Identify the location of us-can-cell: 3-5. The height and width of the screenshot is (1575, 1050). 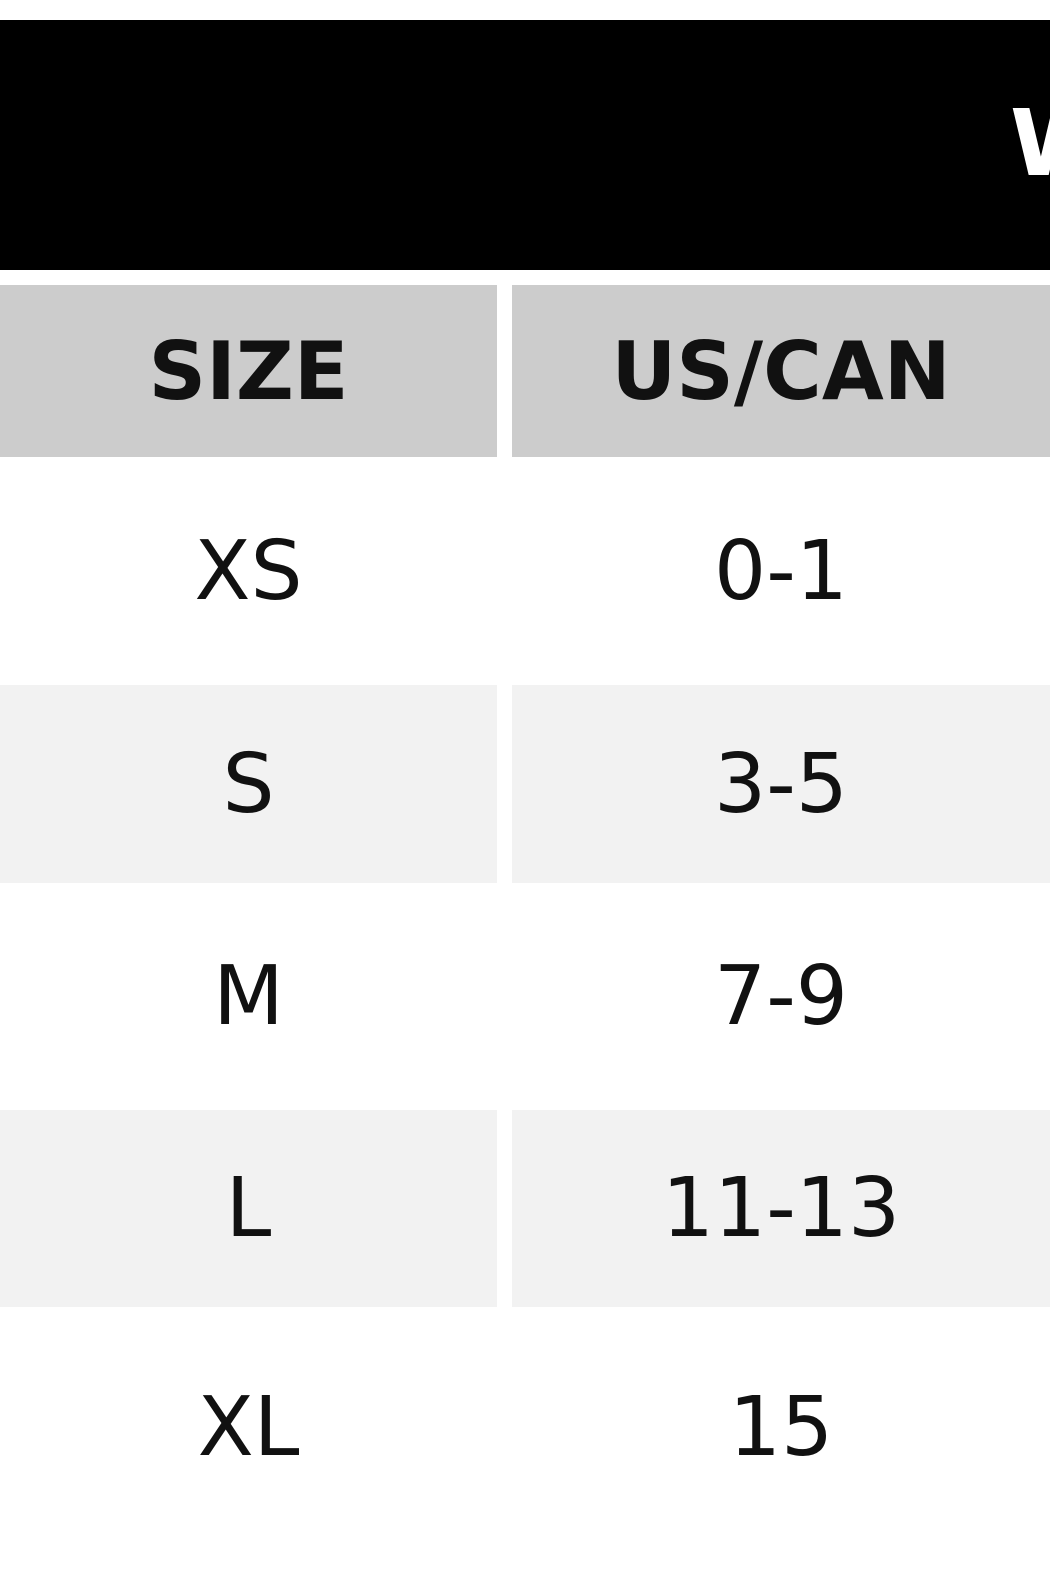
(781, 784).